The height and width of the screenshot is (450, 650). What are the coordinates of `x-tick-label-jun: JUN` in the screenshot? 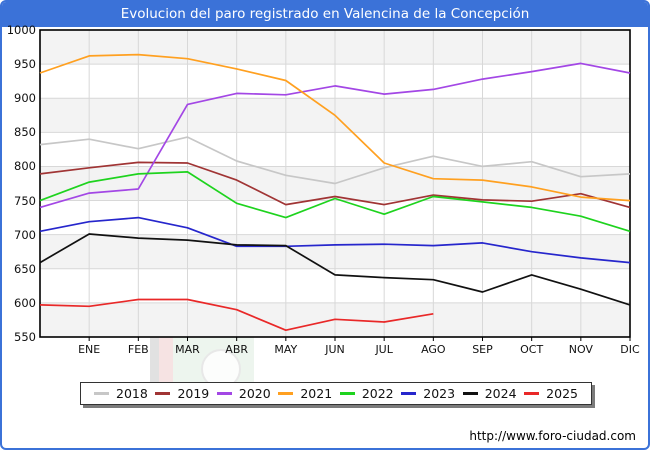 It's located at (335, 349).